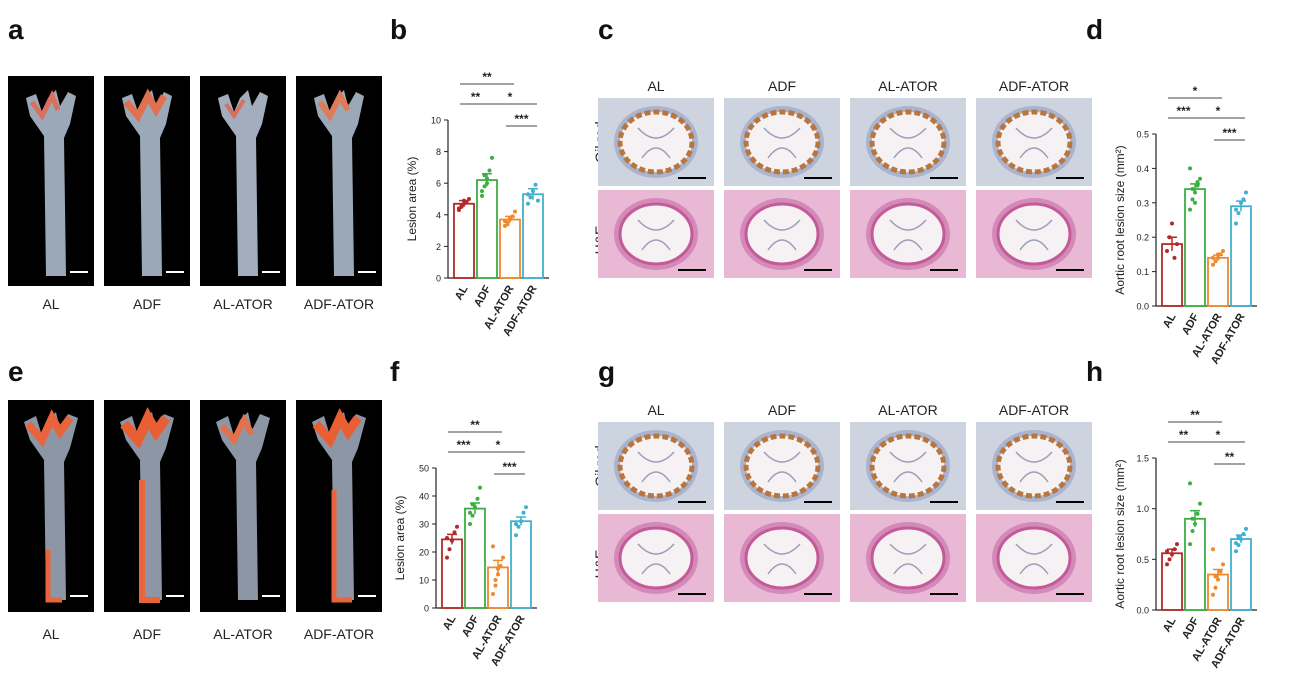  I want to click on sig-label-f-3: ***, so click(509, 467).